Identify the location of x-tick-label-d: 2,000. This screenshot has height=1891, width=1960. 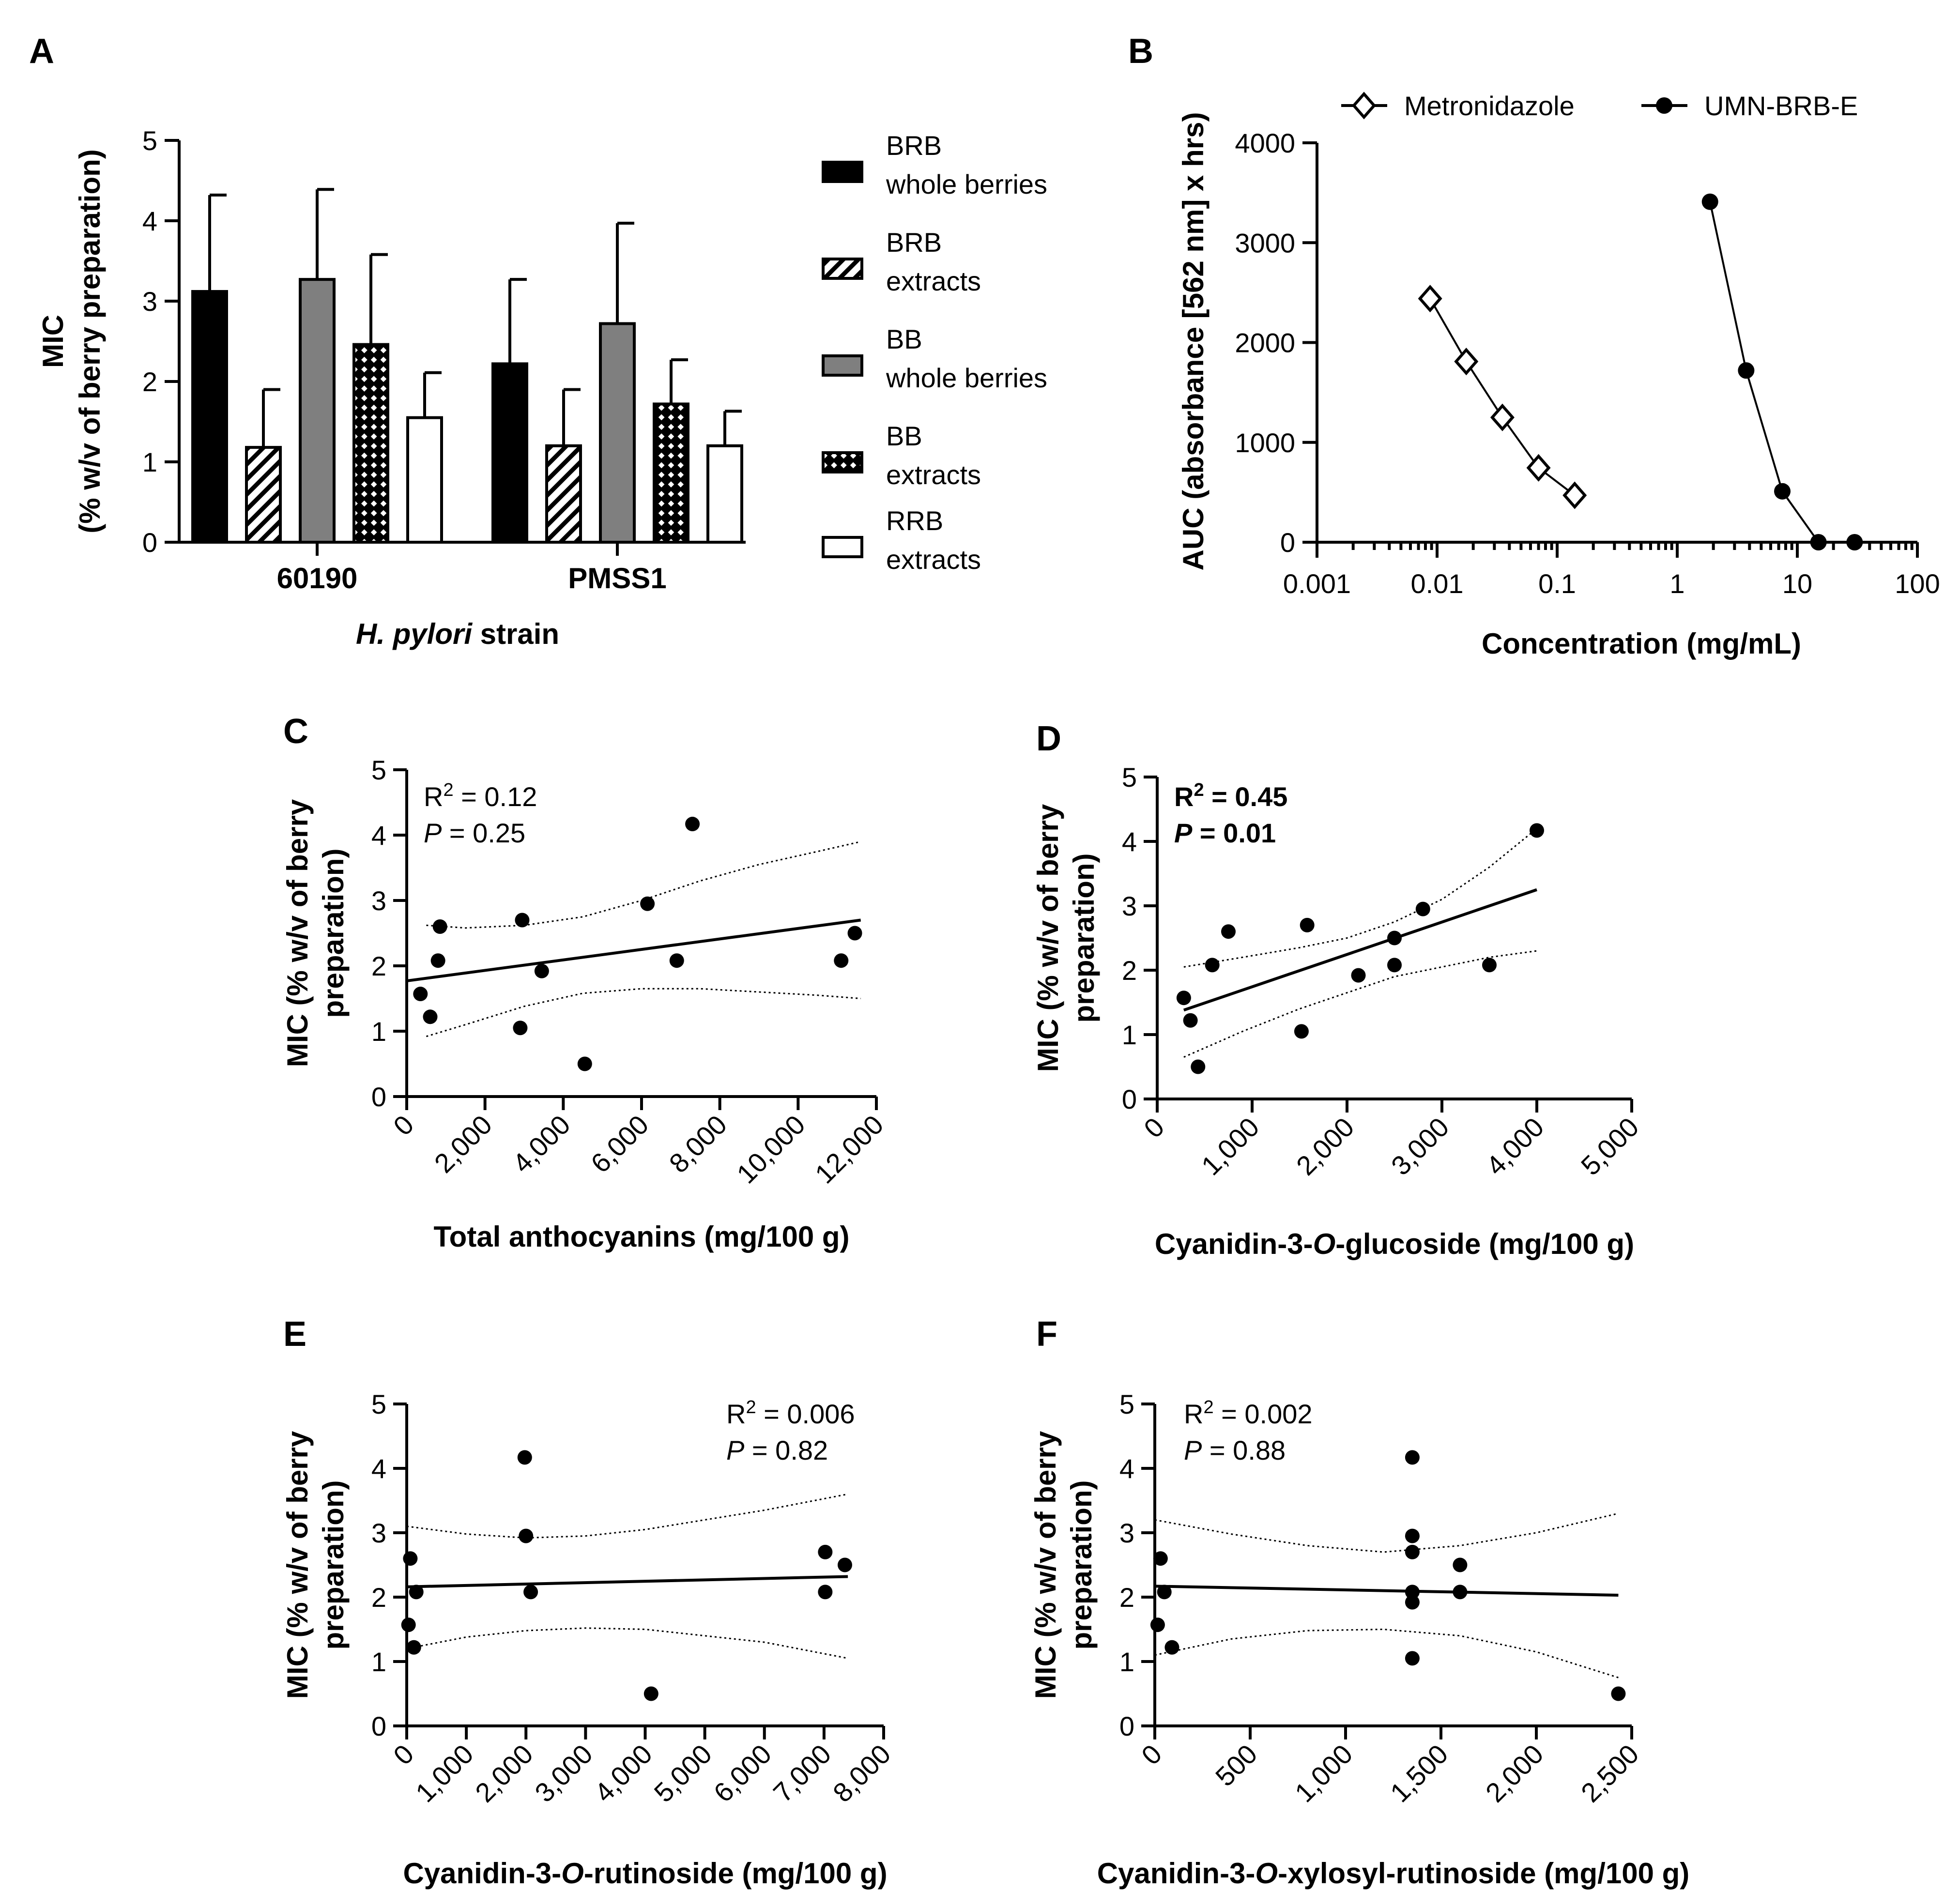
(1325, 1146).